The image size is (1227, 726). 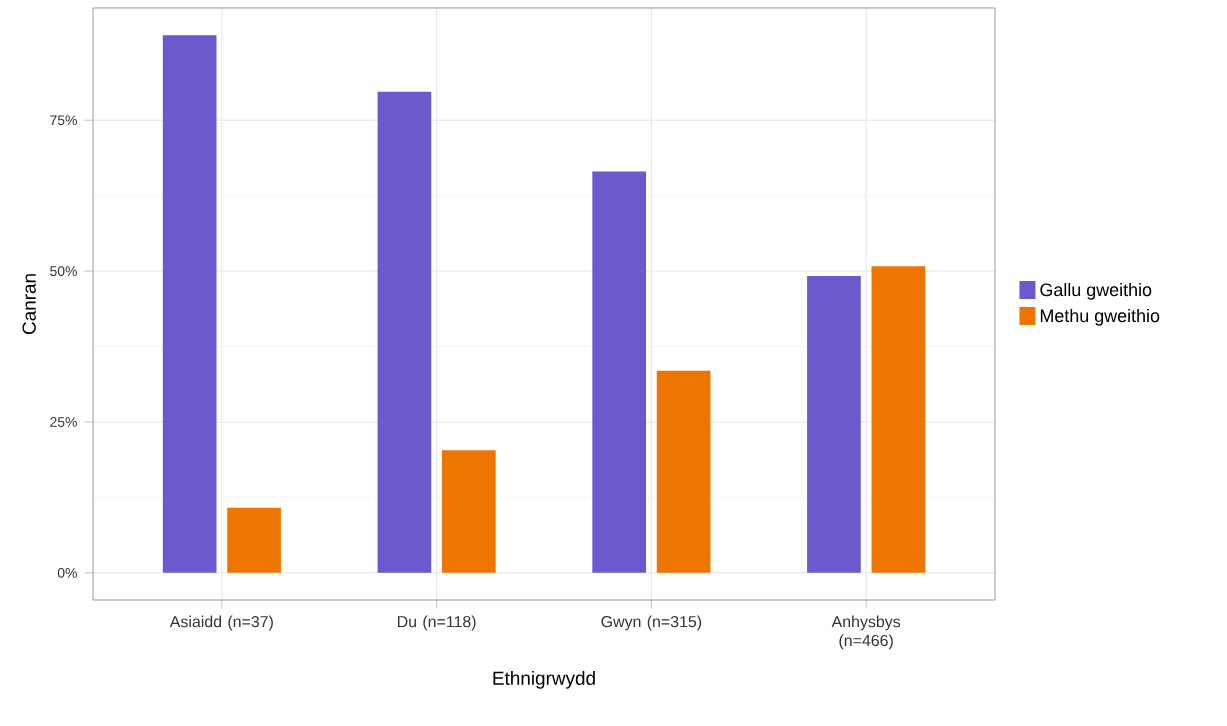 What do you see at coordinates (866, 632) in the screenshot?
I see `x-tick-label: Anhysbys (n=466)` at bounding box center [866, 632].